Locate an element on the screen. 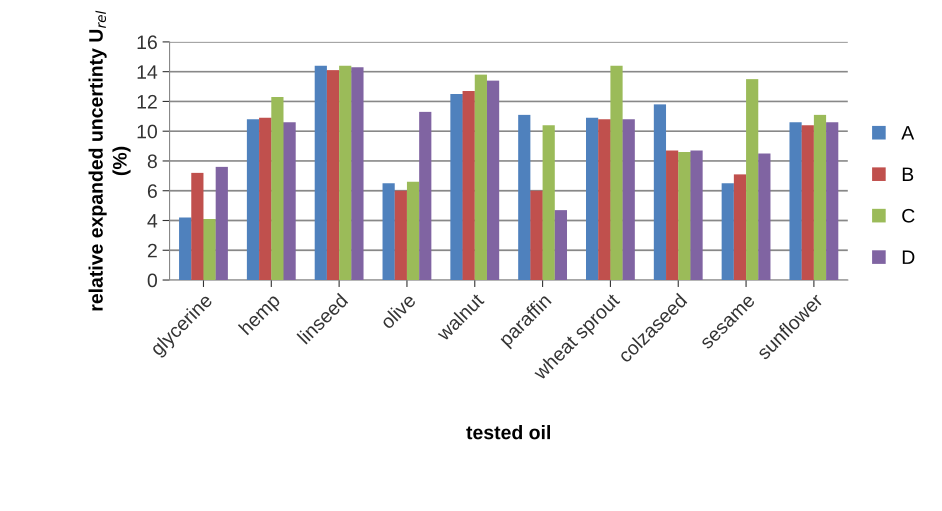 The image size is (942, 511). text: relative expanded uncertinty U$_{rel}$ (%) is located at coordinates (109, 160).